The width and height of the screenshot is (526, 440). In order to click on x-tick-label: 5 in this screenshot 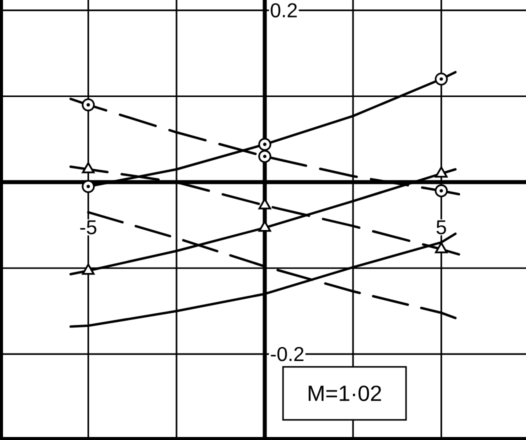, I will do `click(441, 227)`.